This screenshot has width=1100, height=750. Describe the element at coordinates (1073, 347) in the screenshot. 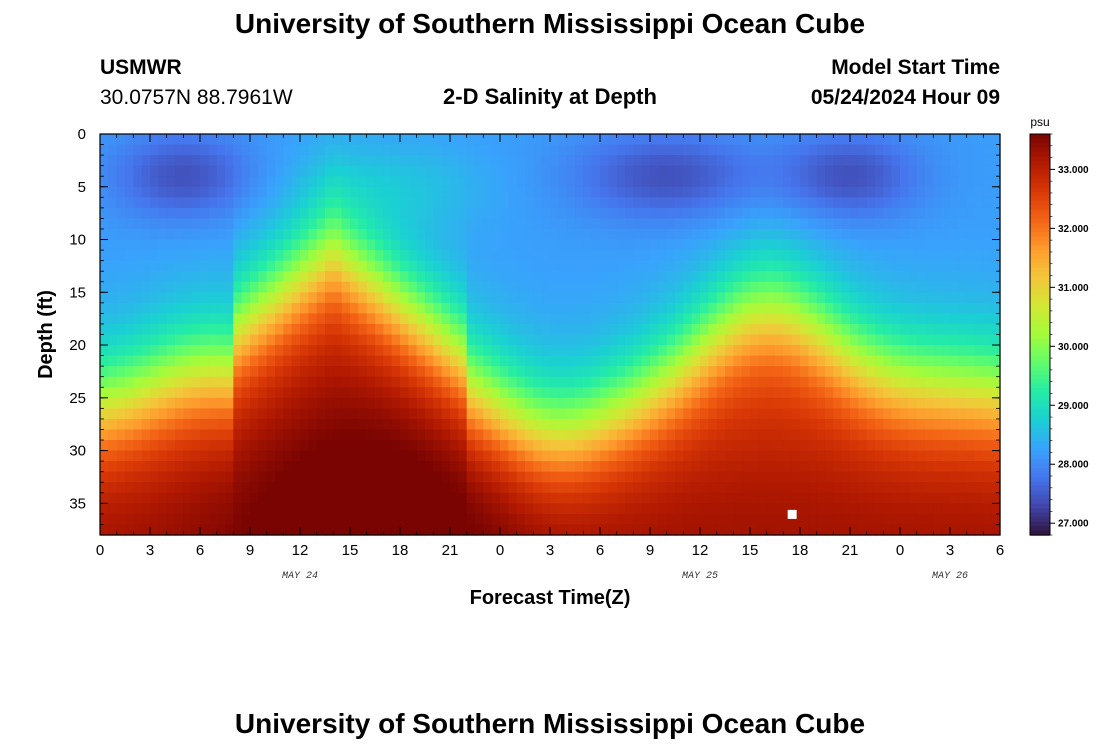

I see `colorbar-tick-label: 30.000` at that location.